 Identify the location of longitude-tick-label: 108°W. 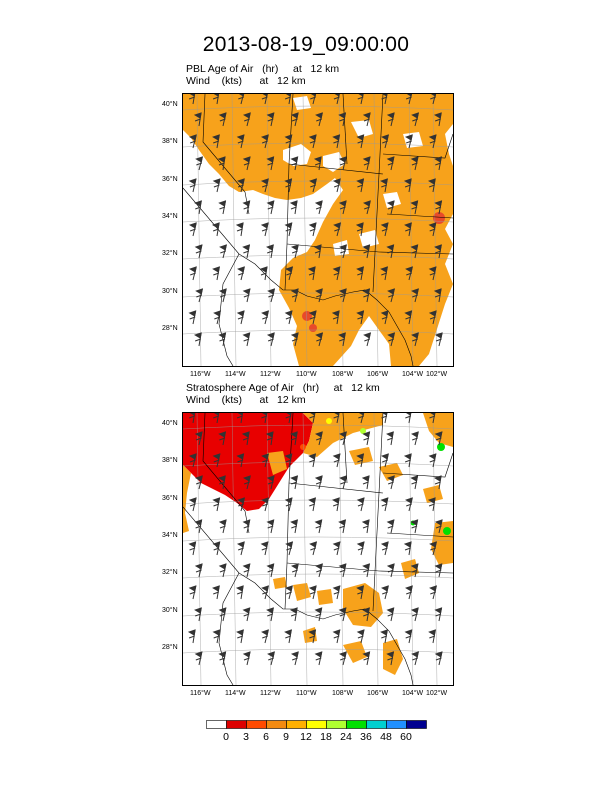
(343, 693).